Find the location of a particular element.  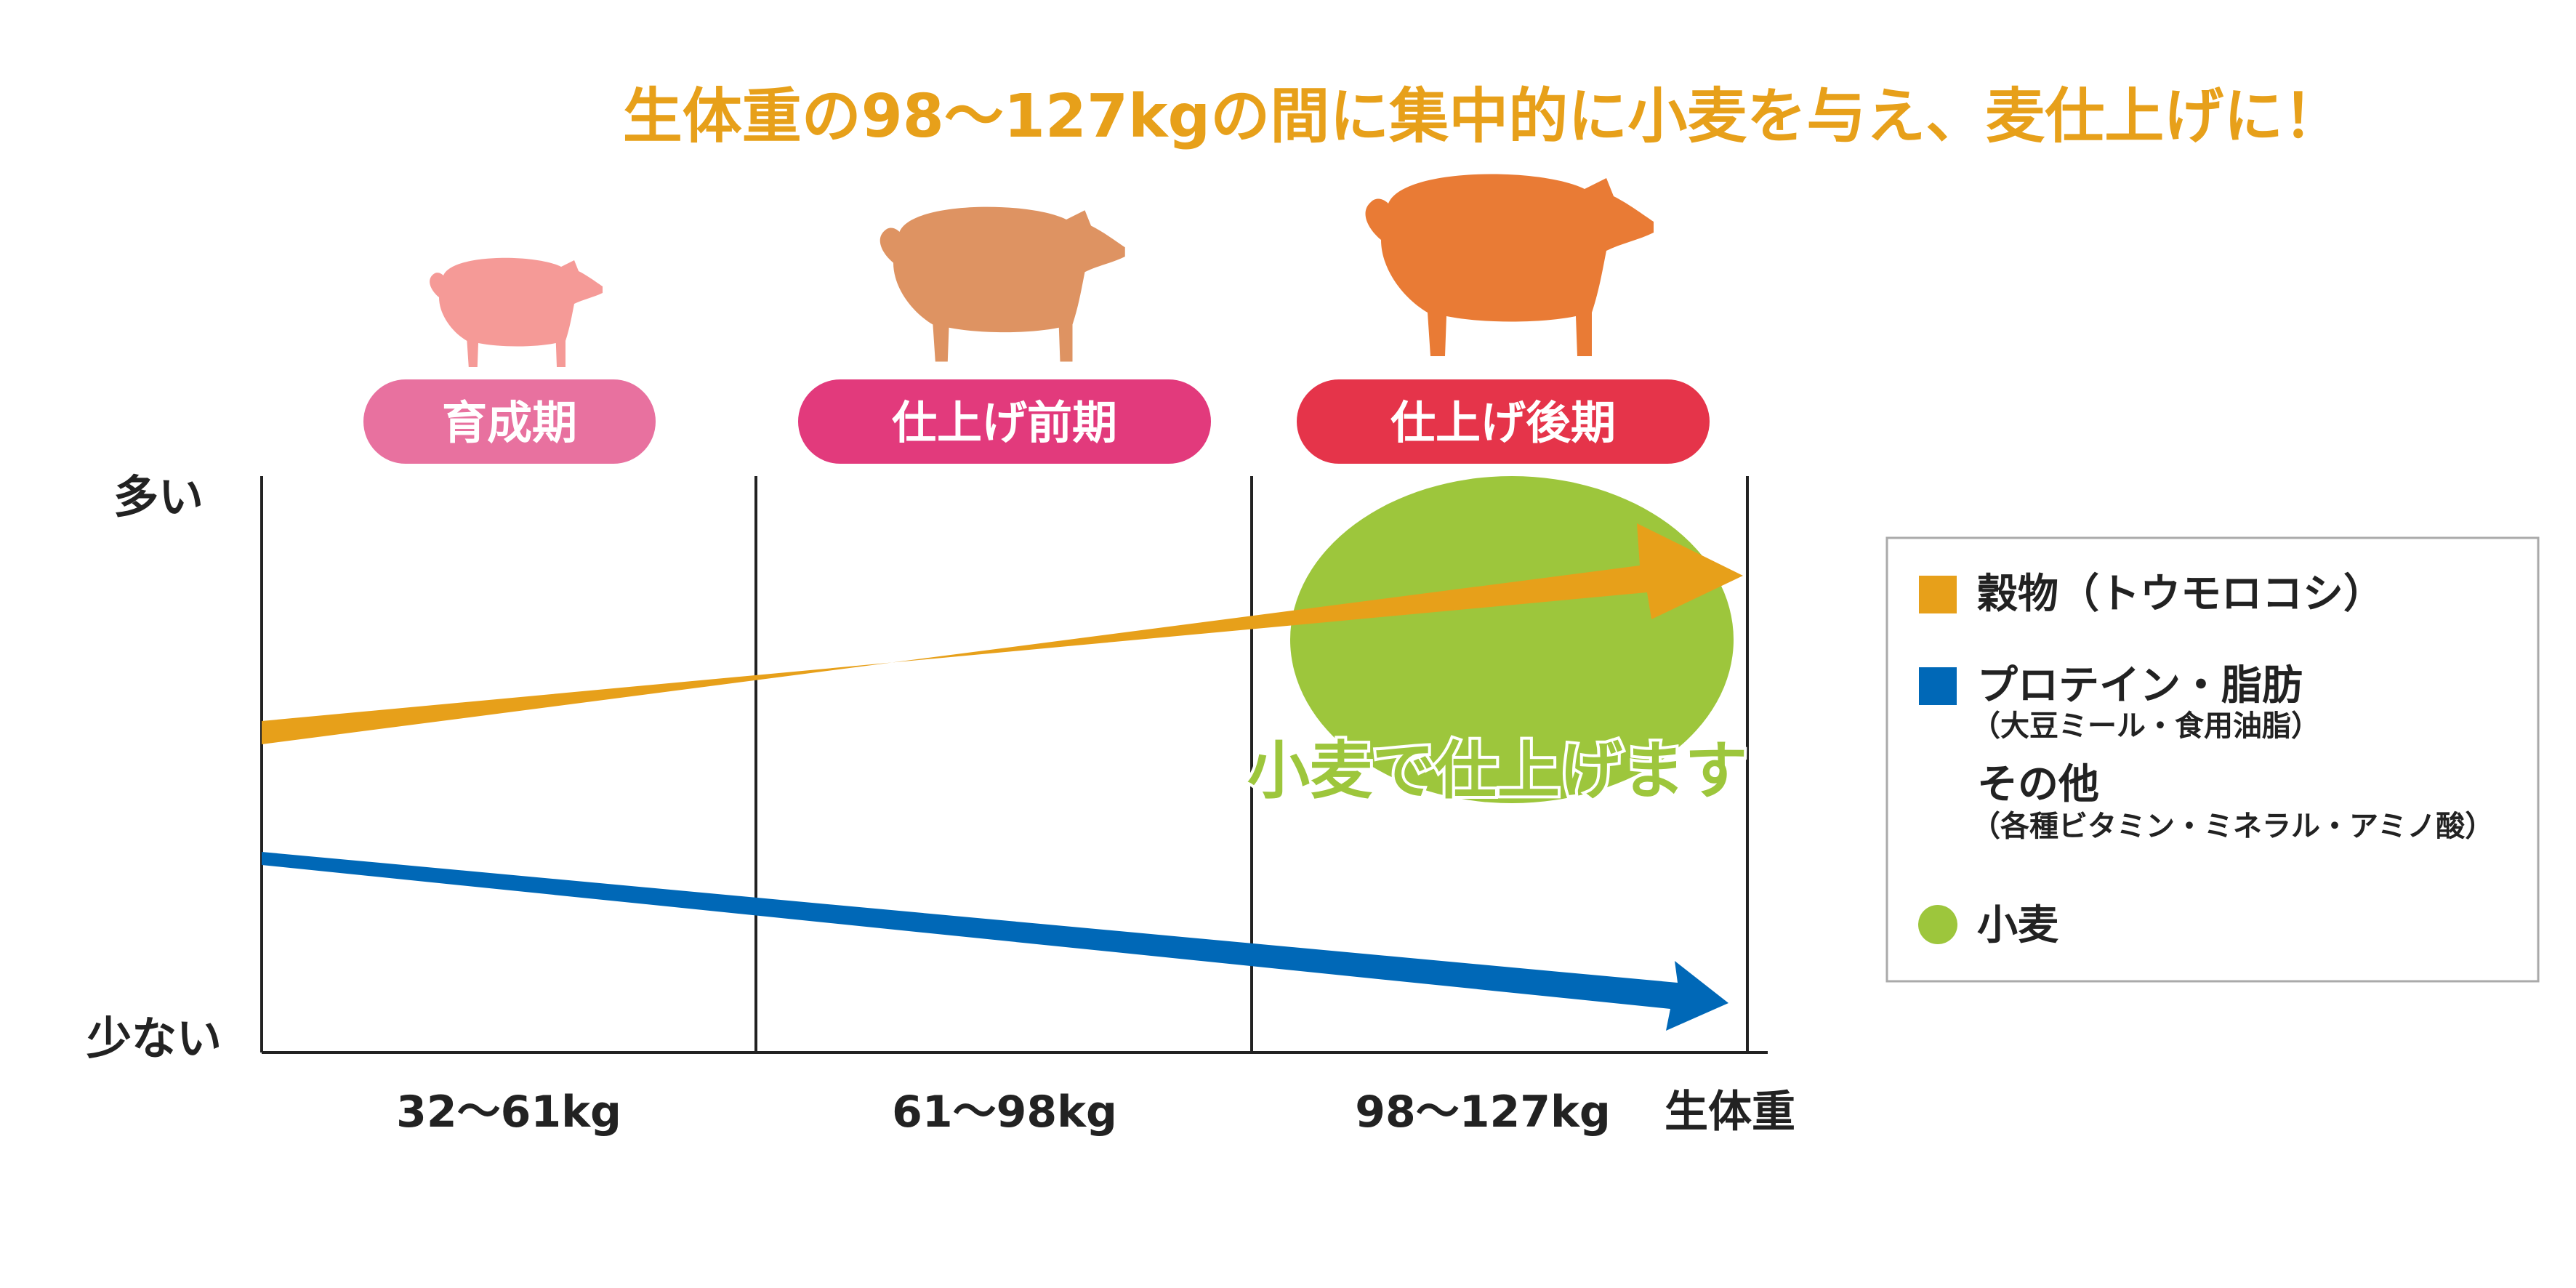

svg-text: 育成期 is located at coordinates (509, 422).